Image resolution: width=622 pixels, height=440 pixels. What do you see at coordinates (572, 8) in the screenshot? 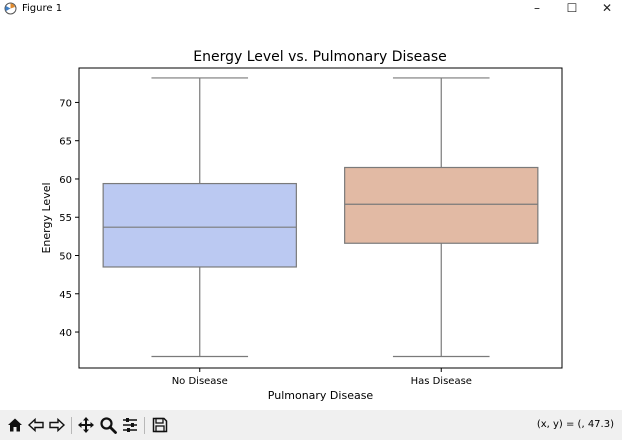
I see `maximize-button: ☐` at bounding box center [572, 8].